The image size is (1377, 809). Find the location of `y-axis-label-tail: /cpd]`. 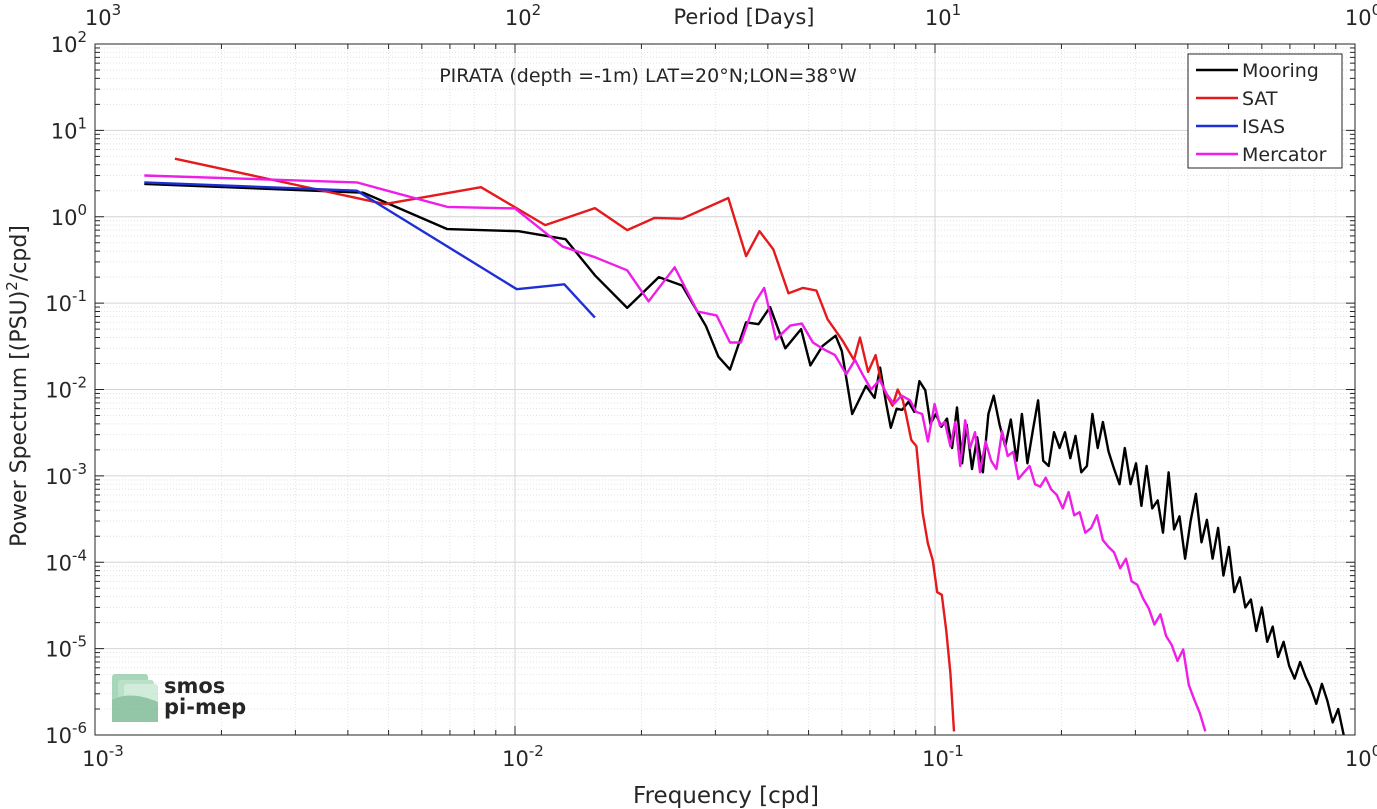

y-axis-label-tail: /cpd] is located at coordinates (19, 253).